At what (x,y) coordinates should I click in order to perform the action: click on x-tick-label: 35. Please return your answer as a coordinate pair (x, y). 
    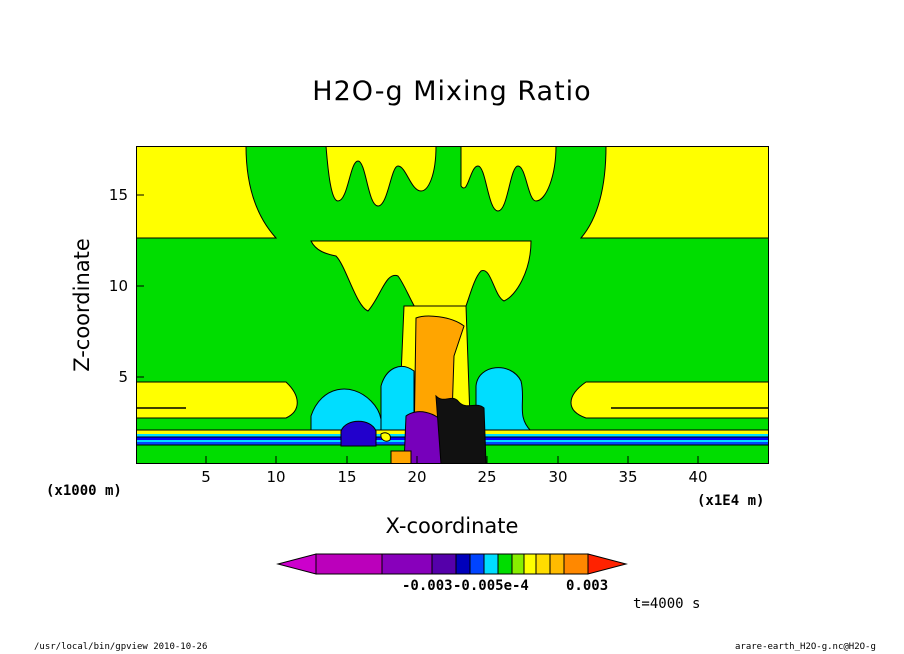
    Looking at the image, I should click on (628, 477).